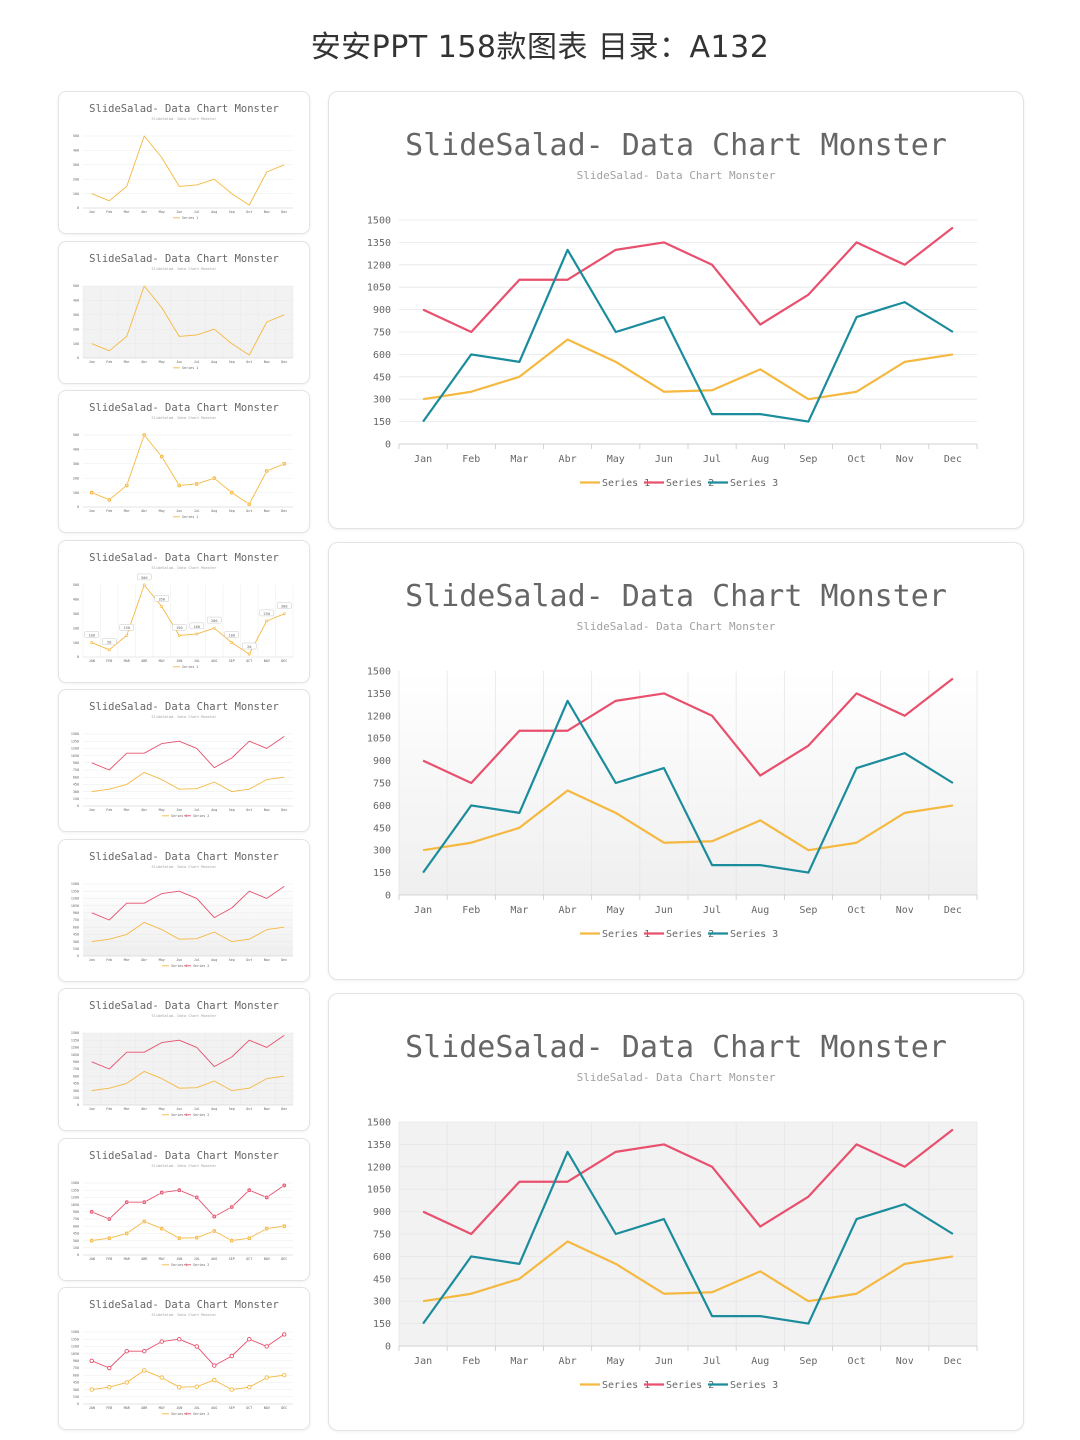  I want to click on x-tick-label: May, so click(162, 810).